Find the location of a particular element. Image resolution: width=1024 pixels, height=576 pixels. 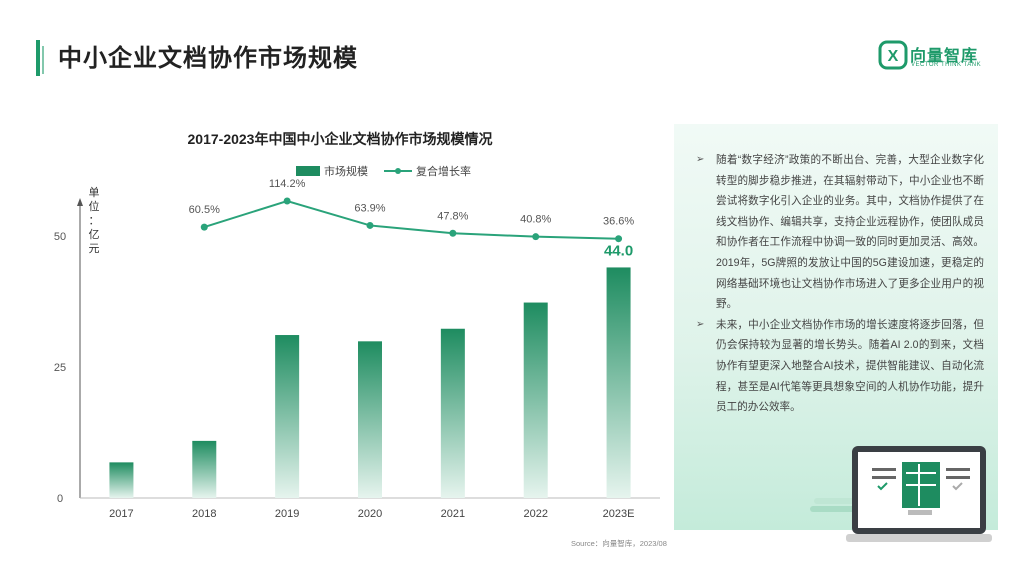

legend-line-label: 复合增长率 is located at coordinates (443, 171).